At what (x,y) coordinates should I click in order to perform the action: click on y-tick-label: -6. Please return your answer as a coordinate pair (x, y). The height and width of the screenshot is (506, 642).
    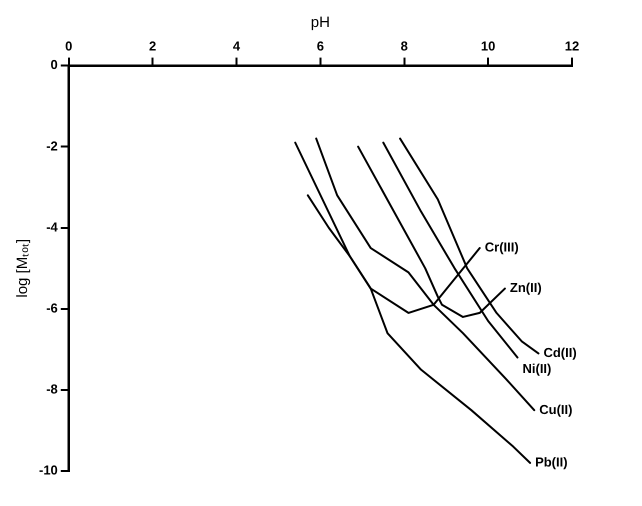
    Looking at the image, I should click on (52, 308).